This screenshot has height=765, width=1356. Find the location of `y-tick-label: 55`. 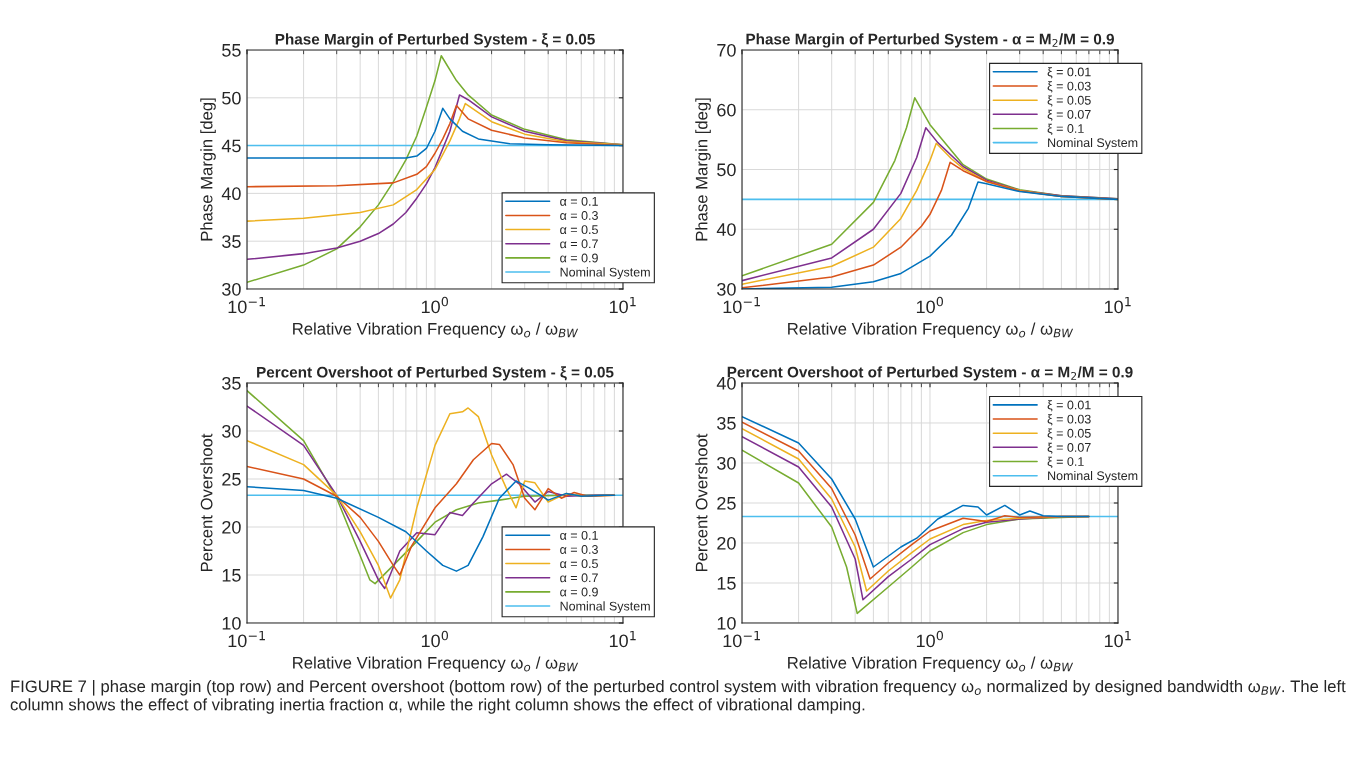

y-tick-label: 55 is located at coordinates (231, 50).